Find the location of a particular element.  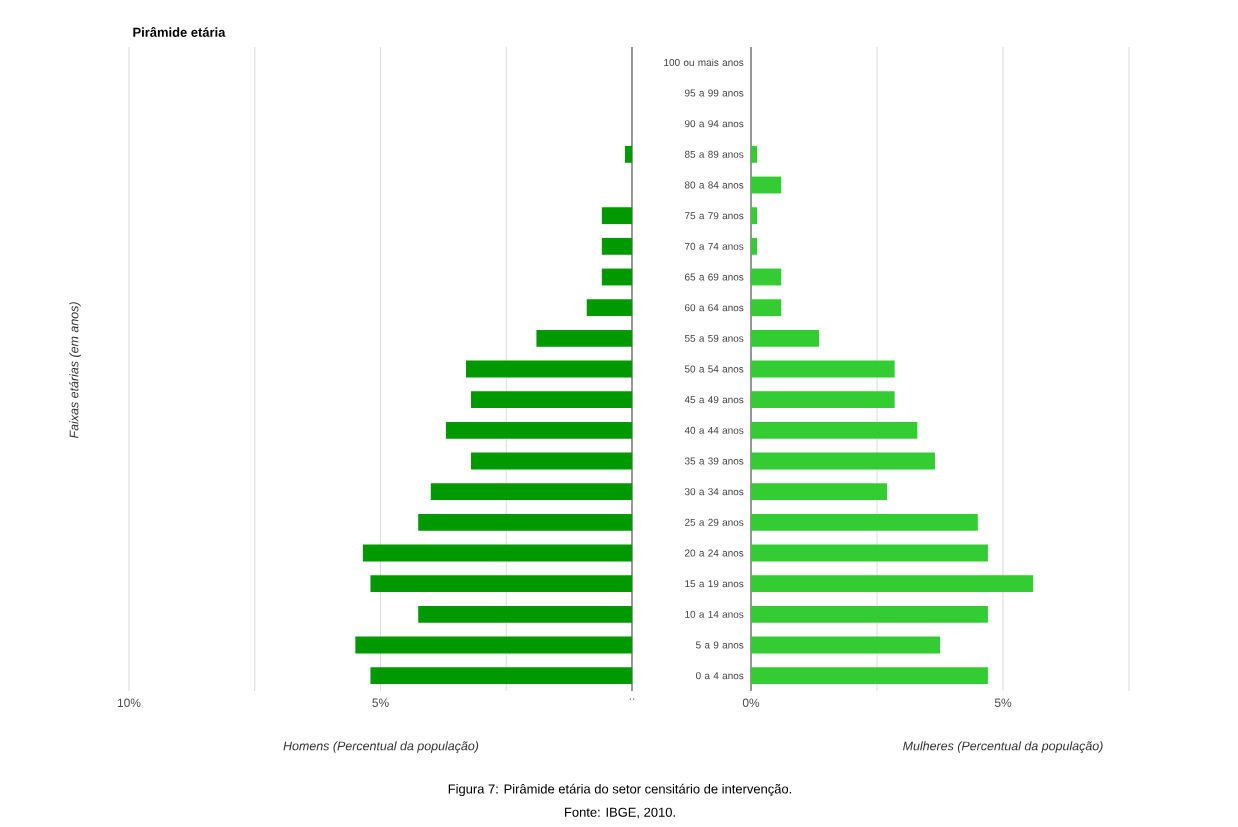

y-tick-label: 50 a 54 anos is located at coordinates (714, 369).